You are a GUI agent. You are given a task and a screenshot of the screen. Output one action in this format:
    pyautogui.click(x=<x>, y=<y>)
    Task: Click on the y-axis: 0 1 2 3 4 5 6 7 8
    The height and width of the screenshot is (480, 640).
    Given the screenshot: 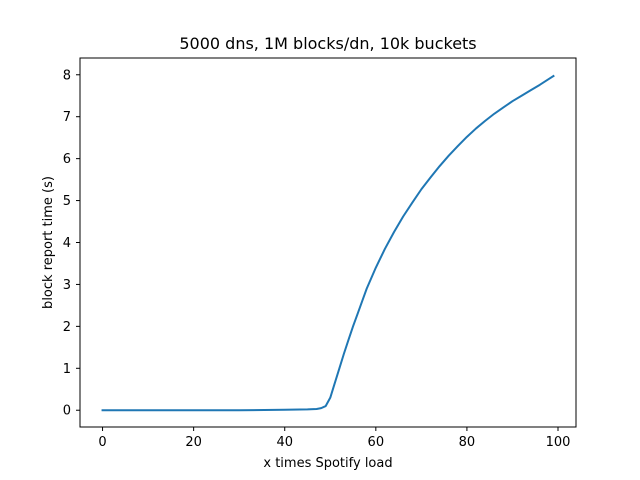 What is the action you would take?
    pyautogui.click(x=71, y=243)
    